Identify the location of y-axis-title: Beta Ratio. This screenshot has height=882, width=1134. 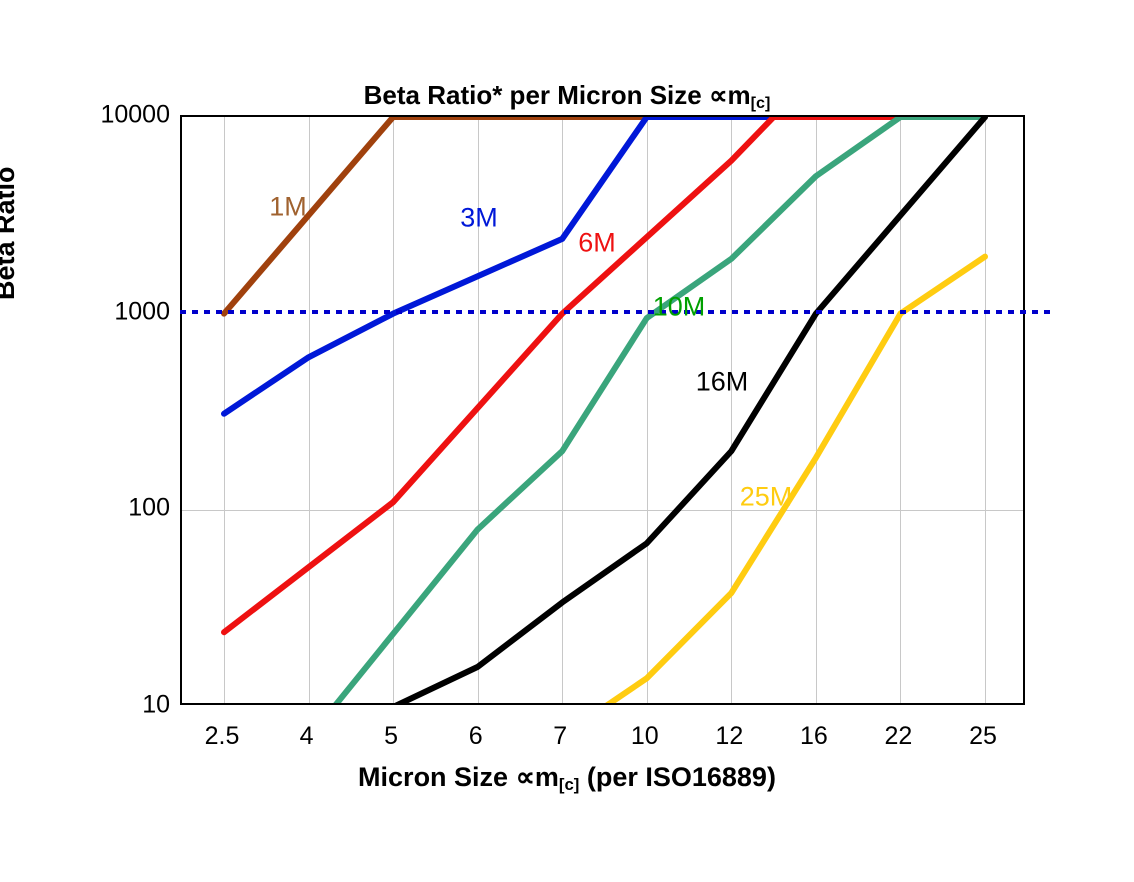
(10, 233).